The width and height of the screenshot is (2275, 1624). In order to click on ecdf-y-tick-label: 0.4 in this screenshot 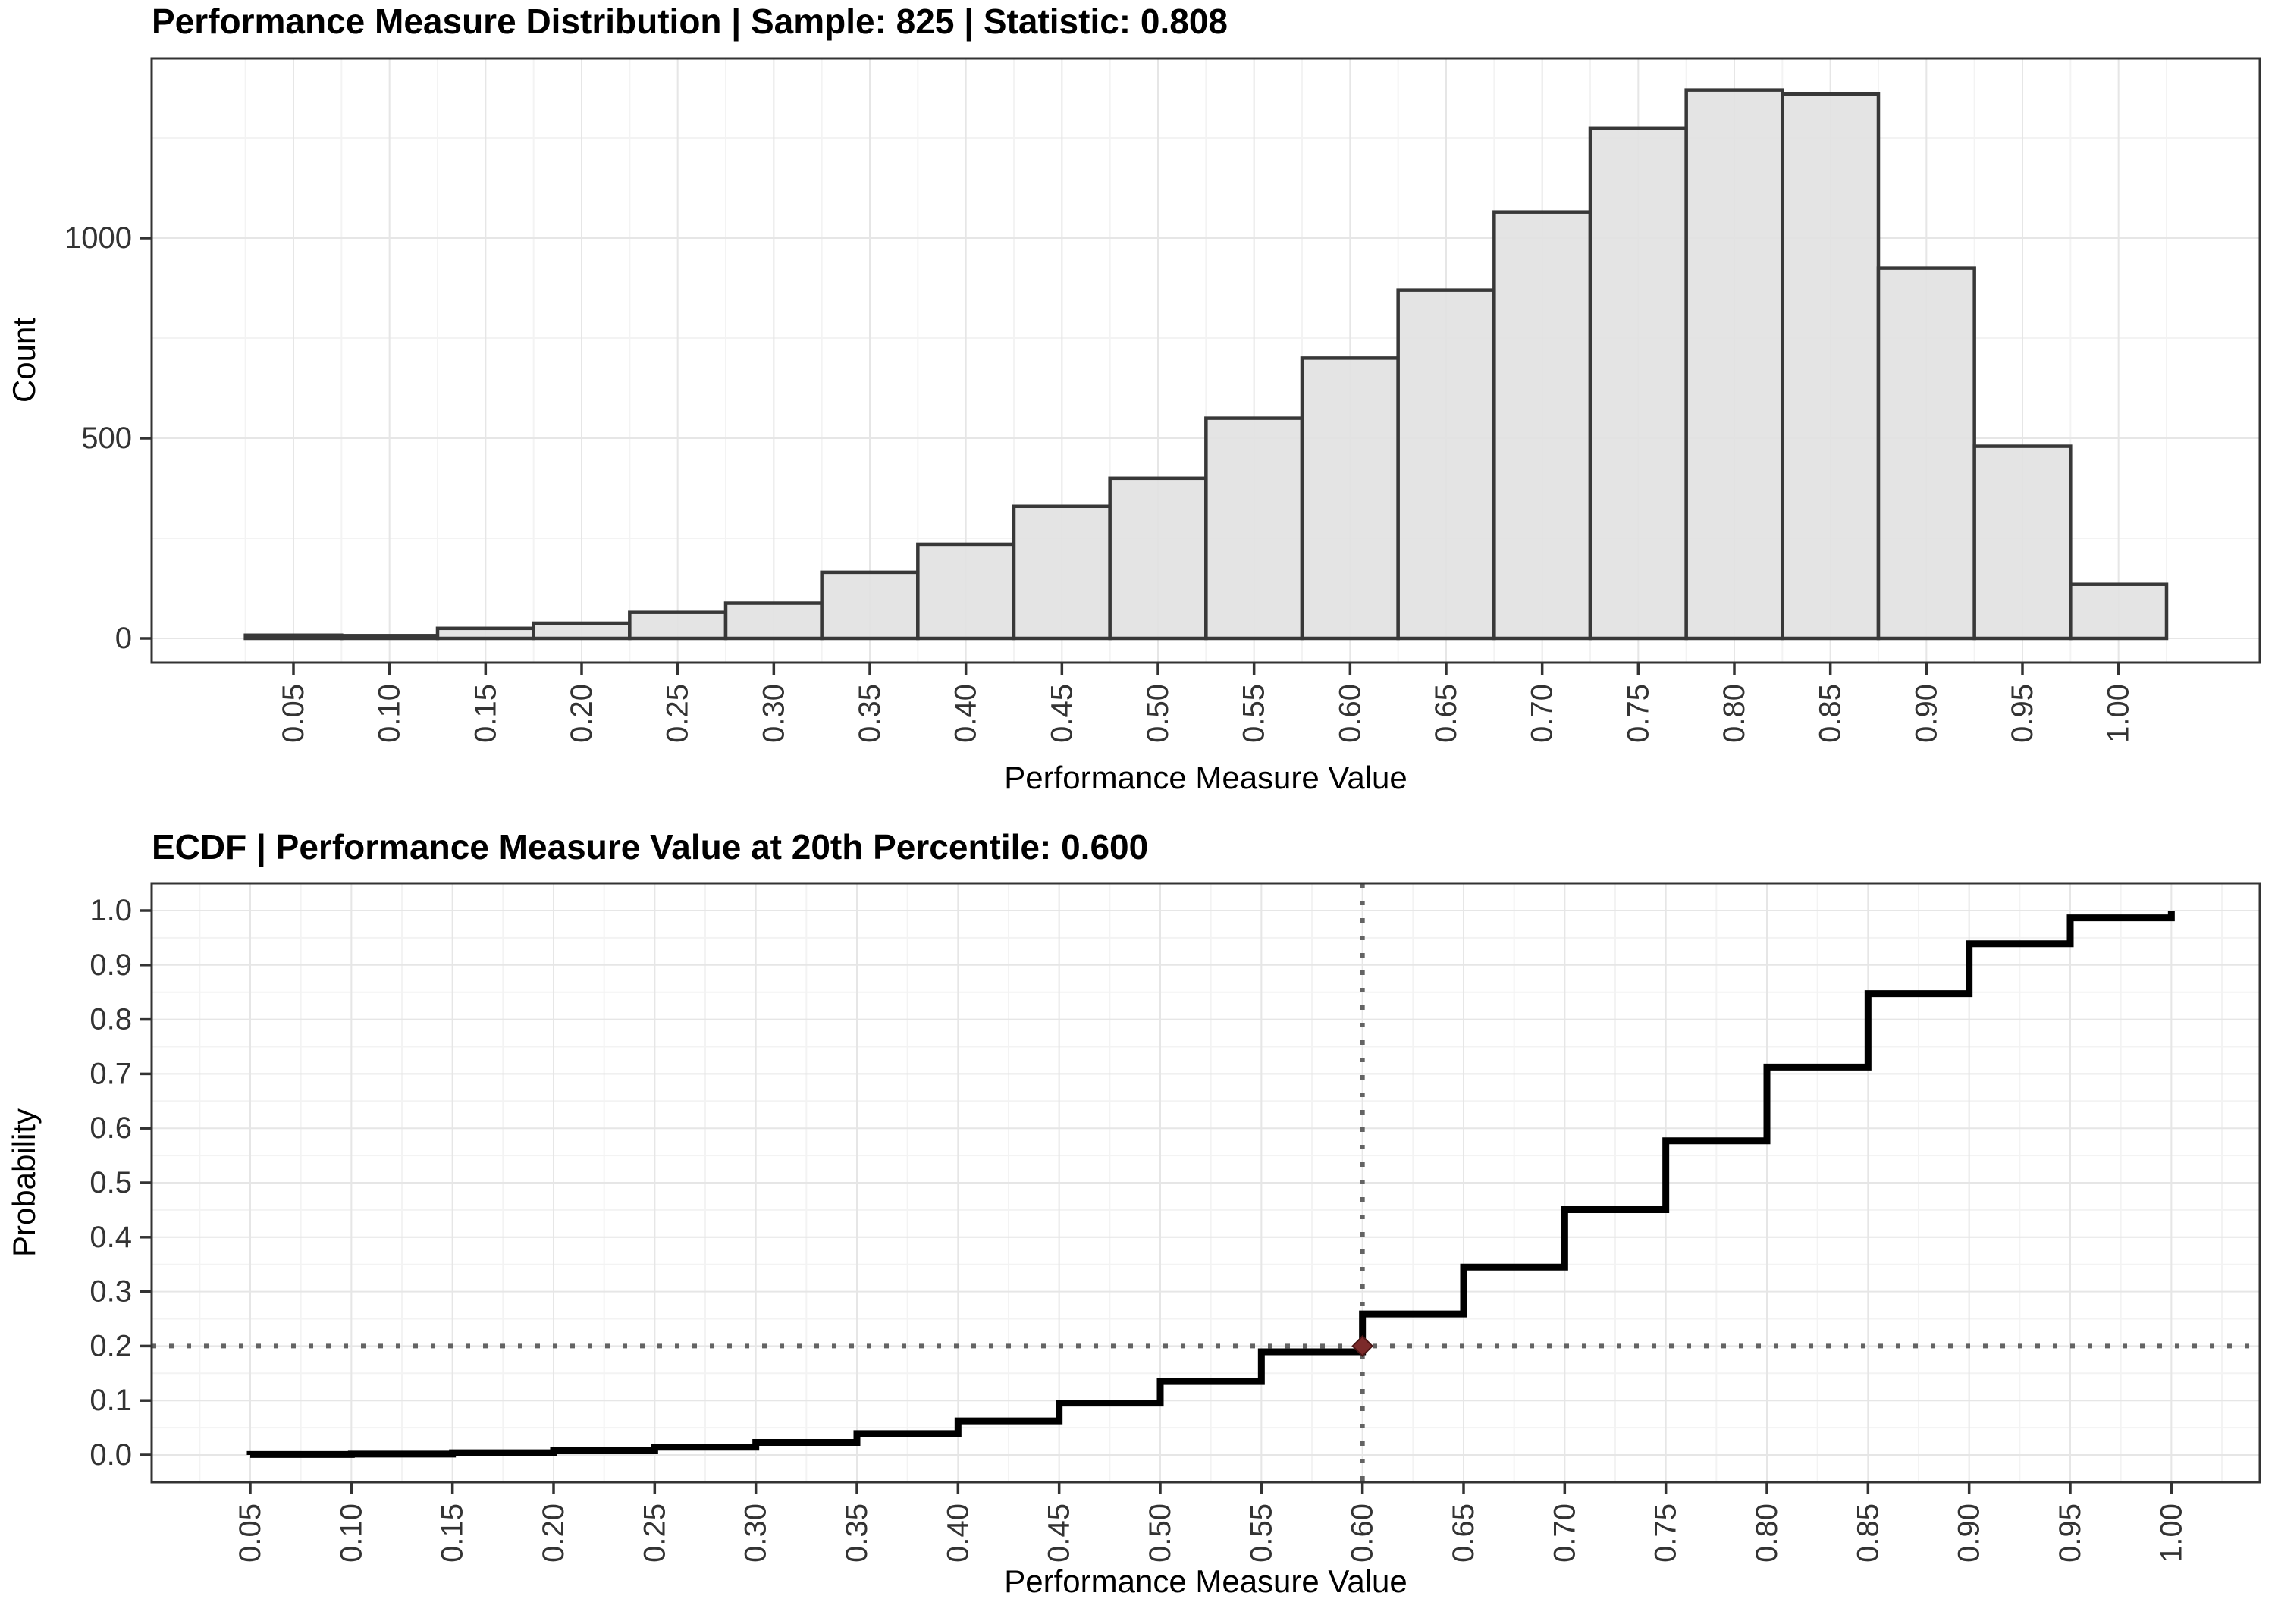, I will do `click(110, 1237)`.